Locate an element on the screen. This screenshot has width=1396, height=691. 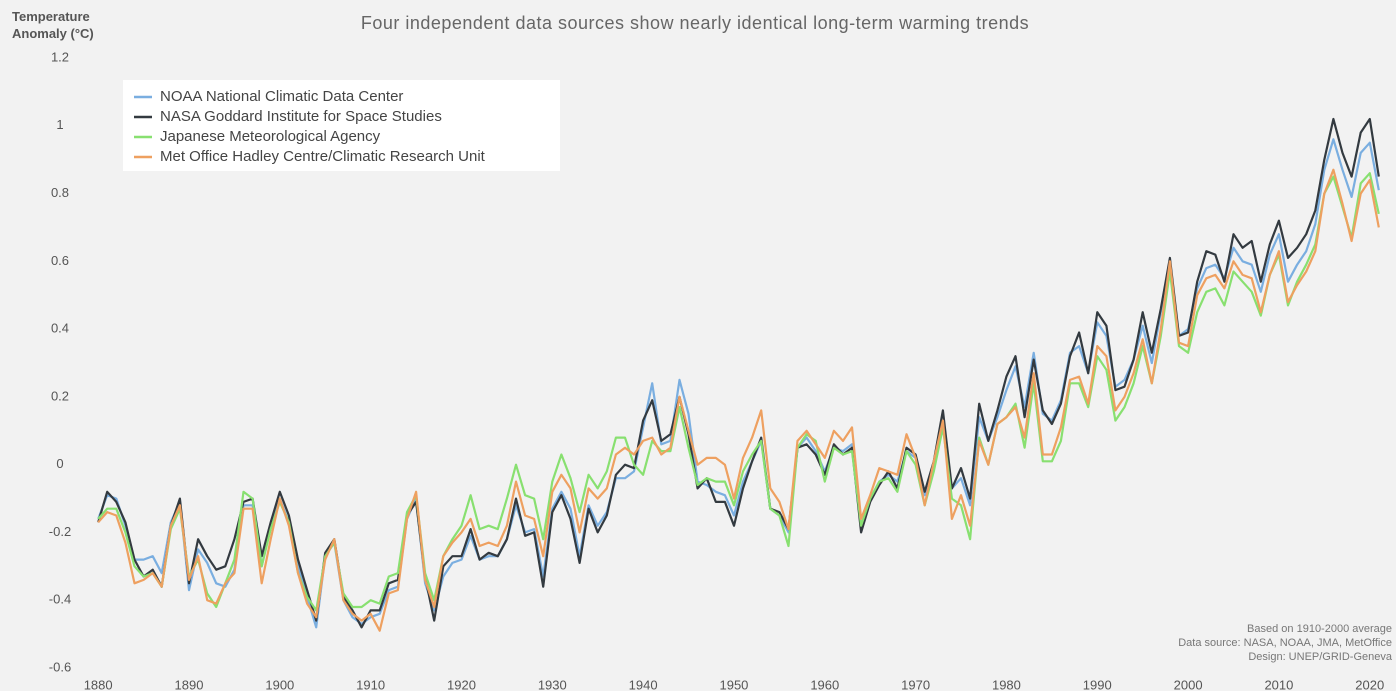
annotation: Data source: NASA, NOAA, JMA, MetOffice is located at coordinates (1285, 643).